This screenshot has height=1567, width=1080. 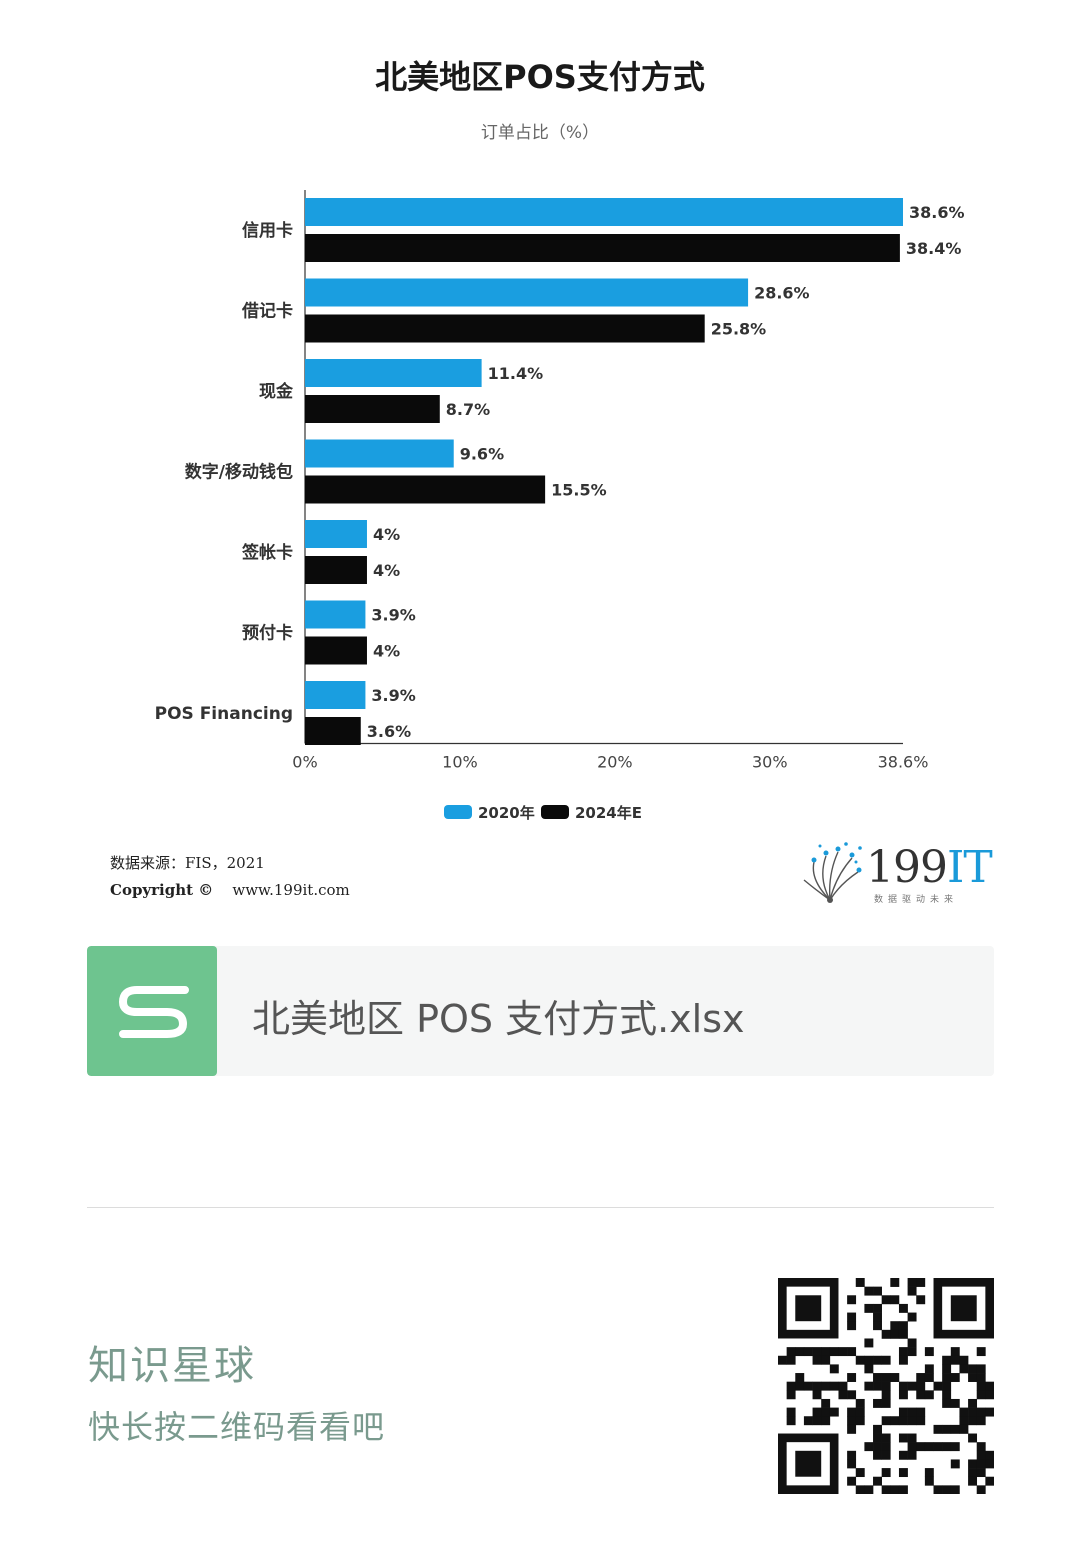 What do you see at coordinates (482, 454) in the screenshot?
I see `data-label: 9.6%` at bounding box center [482, 454].